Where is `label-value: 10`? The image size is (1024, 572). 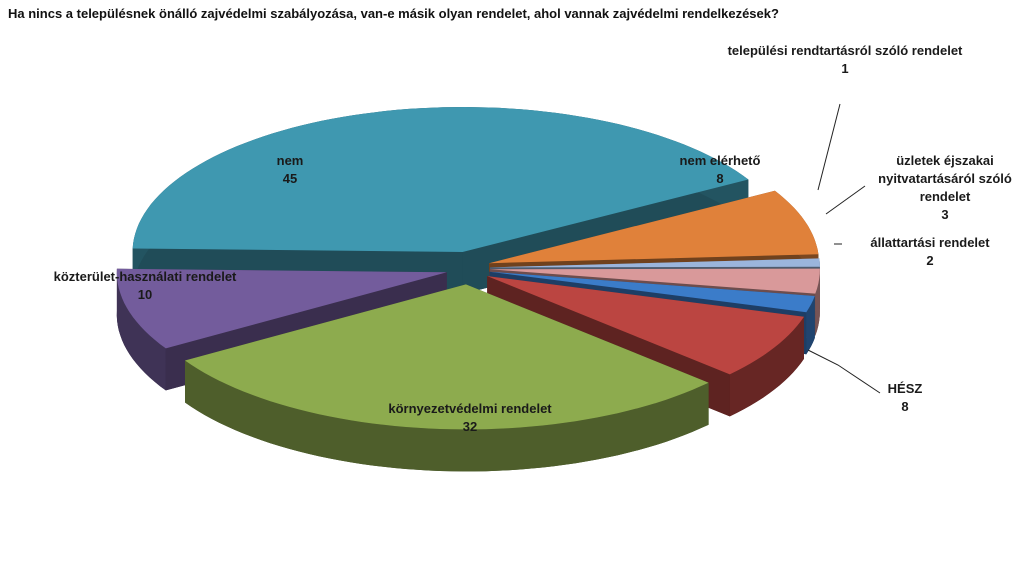 label-value: 10 is located at coordinates (145, 294).